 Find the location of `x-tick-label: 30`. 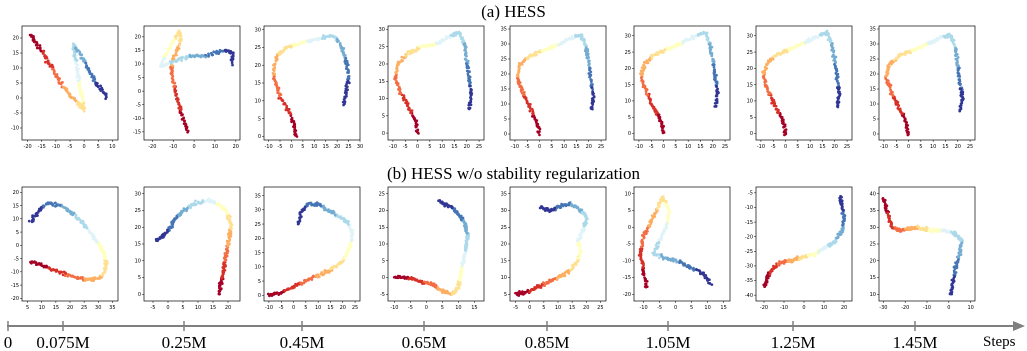

x-tick-label: 30 is located at coordinates (98, 308).